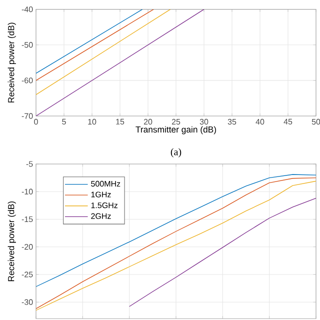 This screenshot has height=320, width=320. Describe the element at coordinates (176, 121) in the screenshot. I see `x-tick-label: 25` at that location.